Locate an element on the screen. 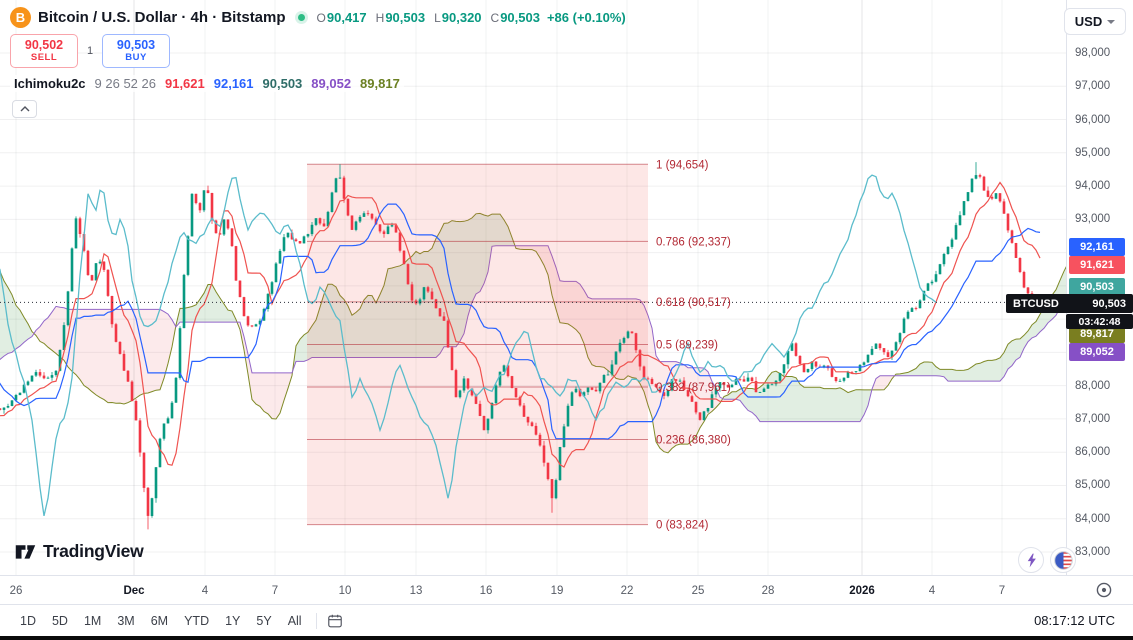  range-5y: 5Y is located at coordinates (263, 621).